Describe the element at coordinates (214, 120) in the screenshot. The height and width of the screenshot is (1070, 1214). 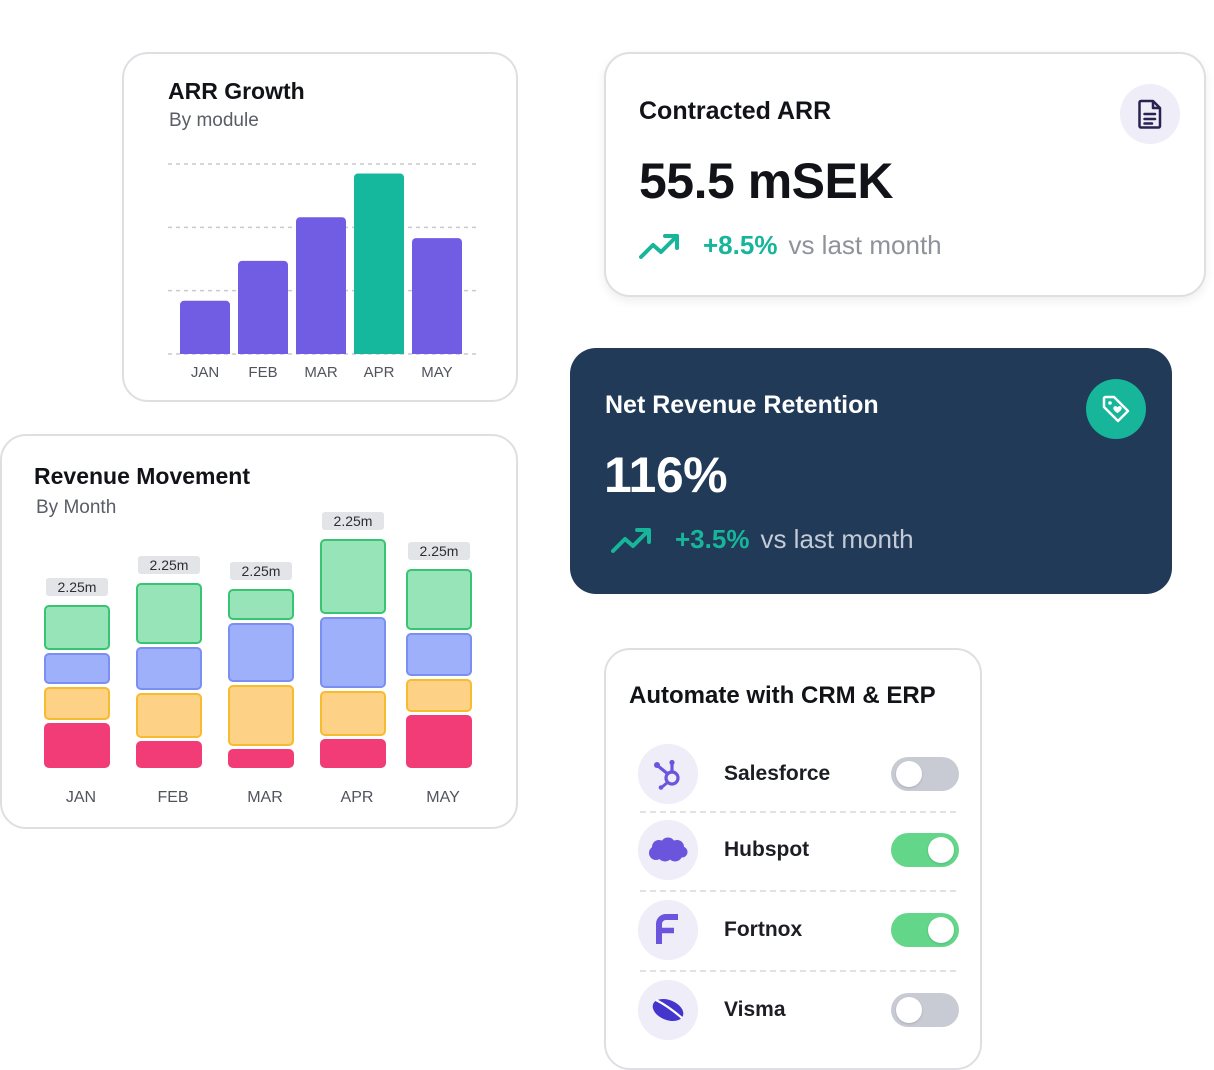
I see `arr-growth-subtitle: By module` at that location.